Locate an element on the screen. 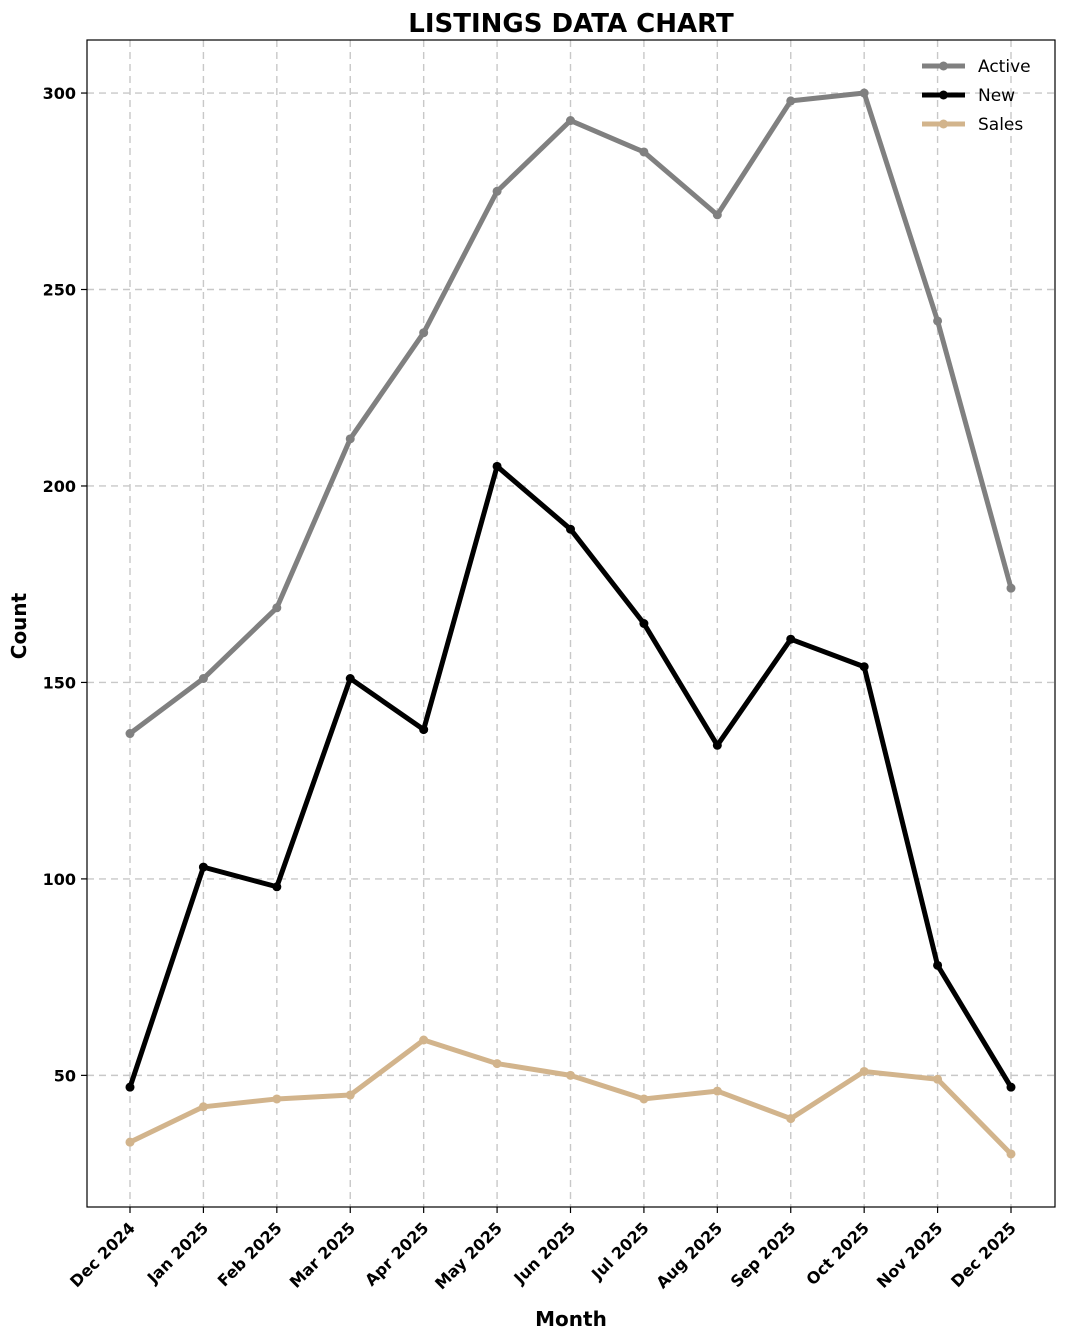 The width and height of the screenshot is (1065, 1340). x-tick-label: Feb 2025 is located at coordinates (250, 1254).